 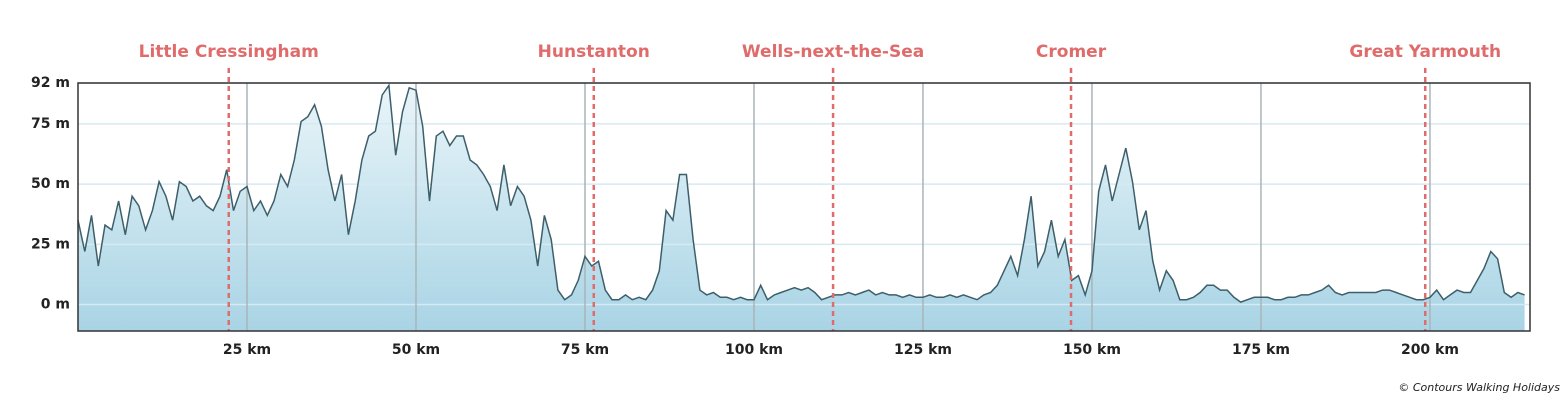 What do you see at coordinates (1092, 350) in the screenshot?
I see `x-tick-label: 150 km` at bounding box center [1092, 350].